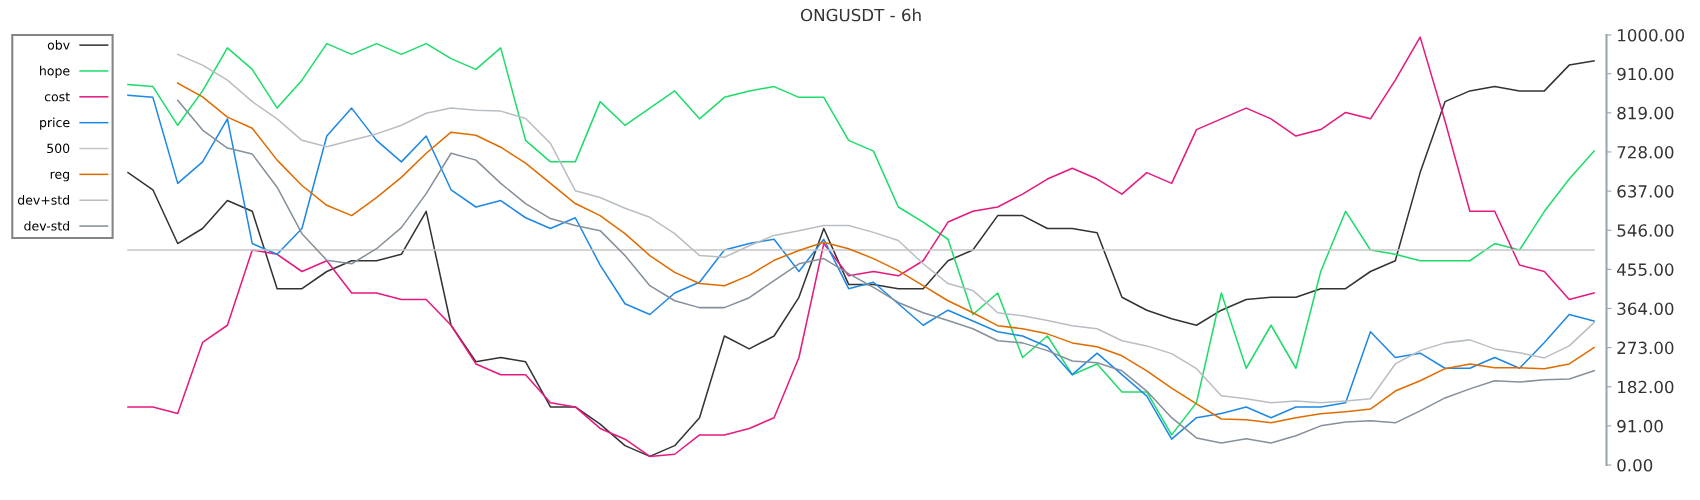 The width and height of the screenshot is (1700, 500). What do you see at coordinates (1646, 387) in the screenshot?
I see `y-tick-label: 182.00` at bounding box center [1646, 387].